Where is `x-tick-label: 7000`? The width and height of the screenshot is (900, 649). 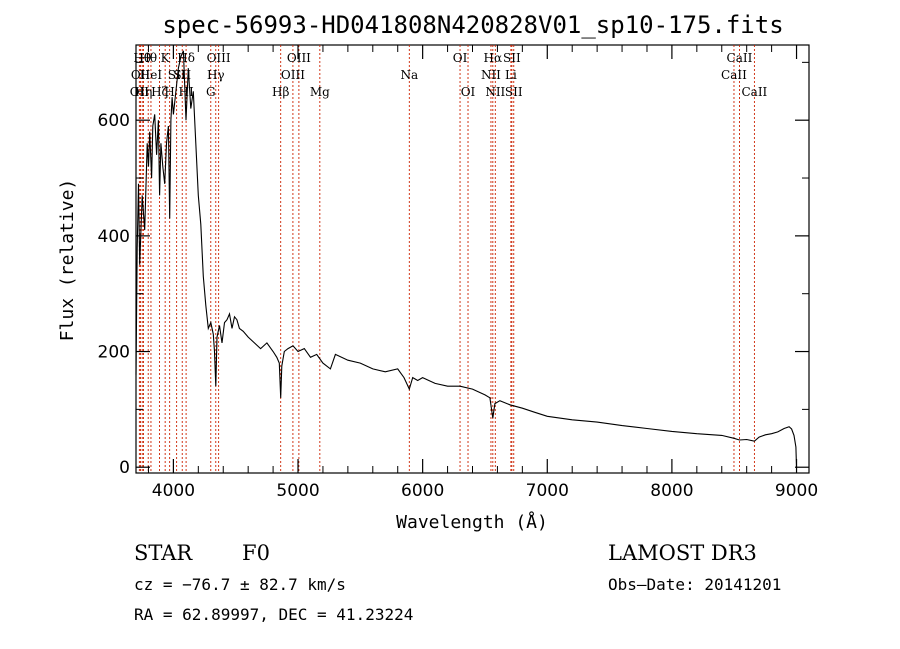 x-tick-label: 7000 is located at coordinates (547, 491).